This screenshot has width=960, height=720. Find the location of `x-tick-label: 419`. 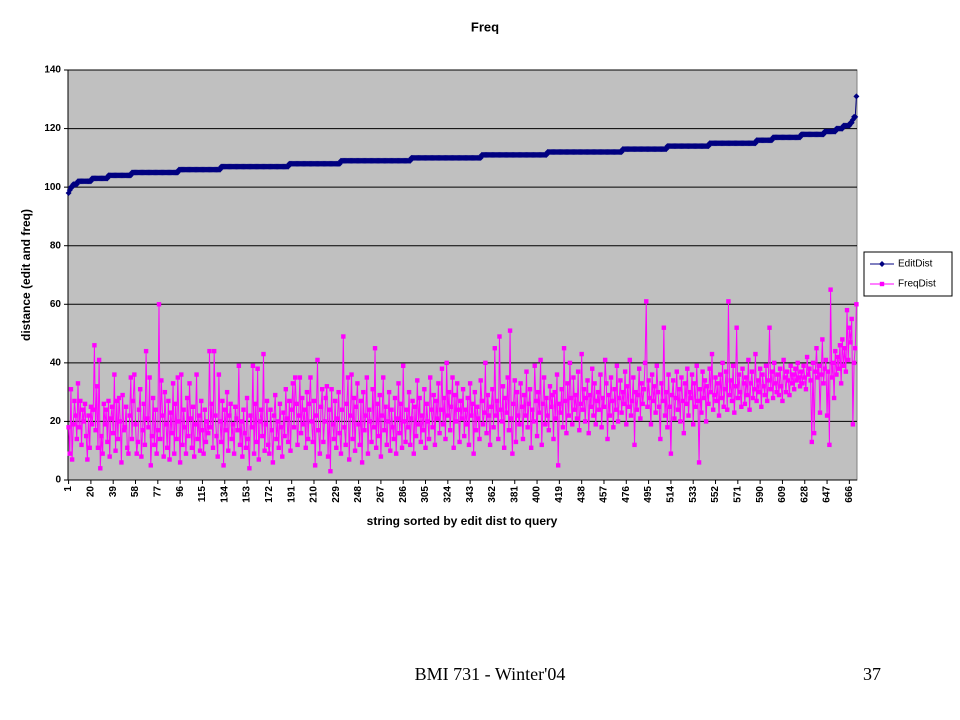

x-tick-label: 419 is located at coordinates (559, 494).